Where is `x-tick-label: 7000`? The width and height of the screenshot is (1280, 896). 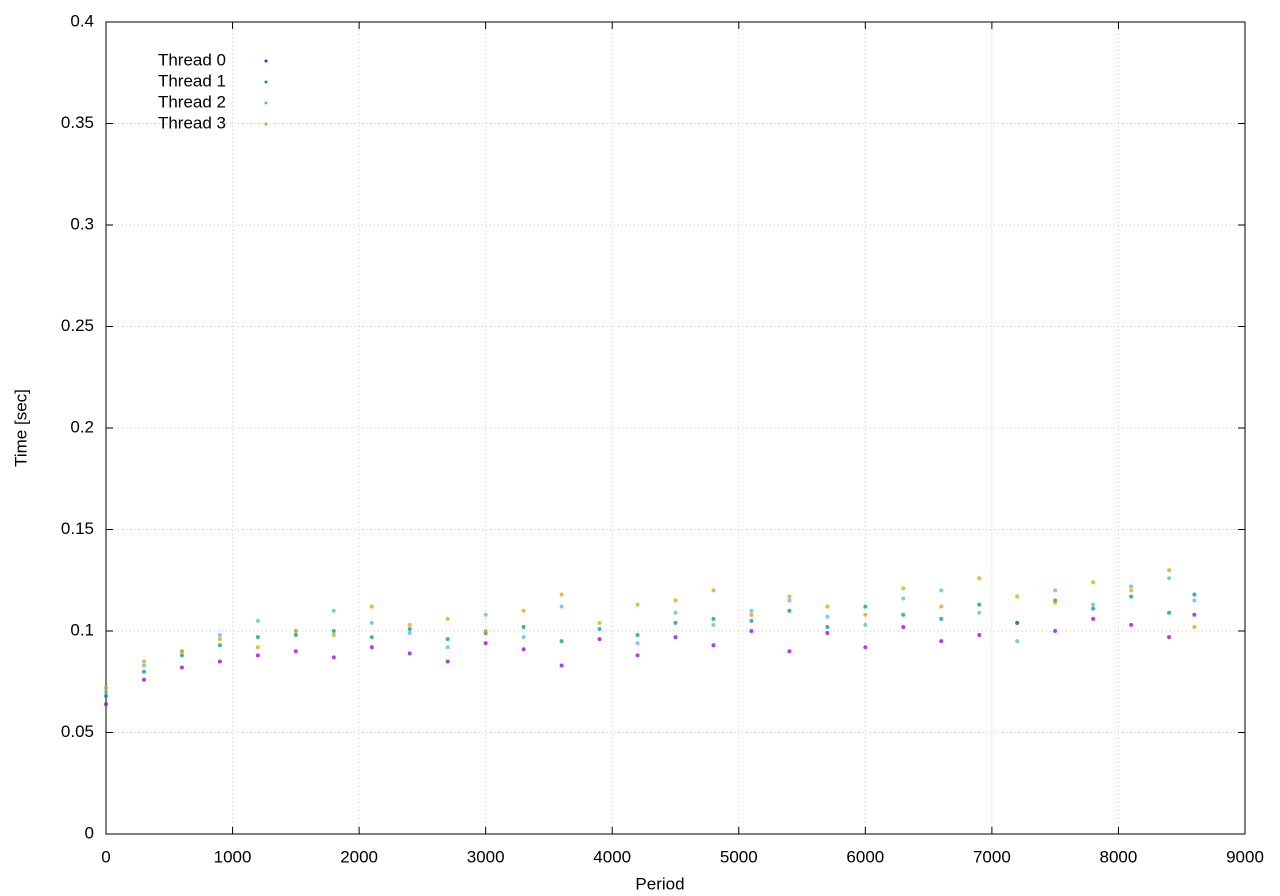
x-tick-label: 7000 is located at coordinates (992, 856).